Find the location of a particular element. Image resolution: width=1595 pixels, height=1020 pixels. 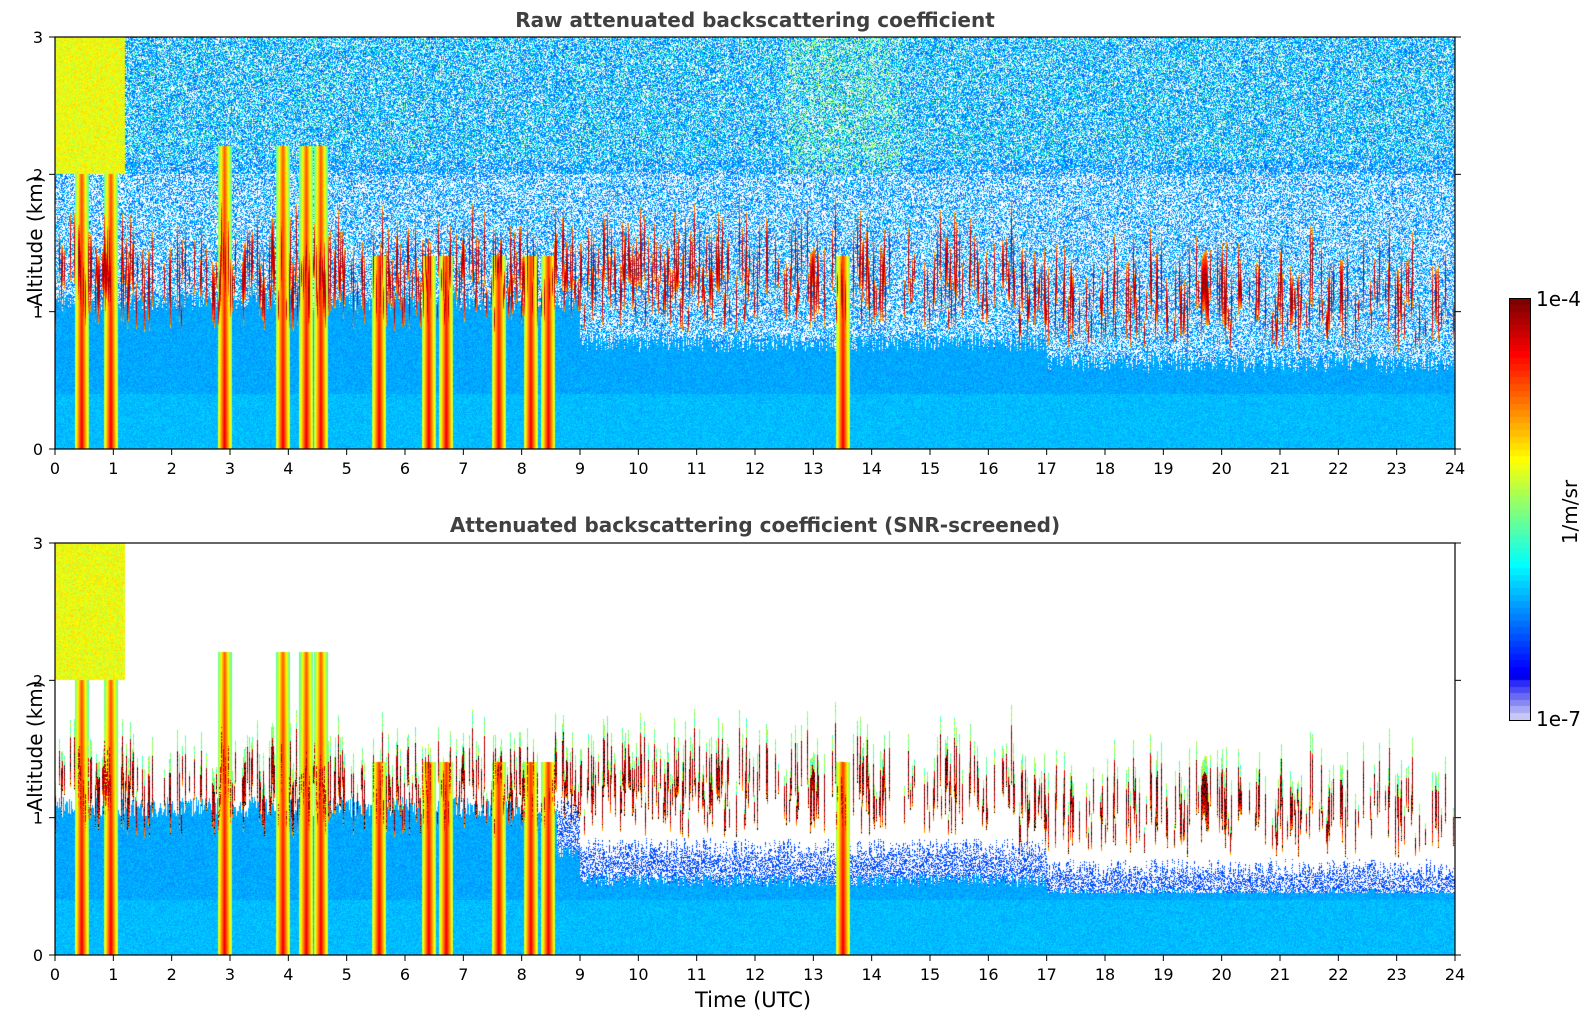

top-xtick-label: 17 is located at coordinates (1046, 468).